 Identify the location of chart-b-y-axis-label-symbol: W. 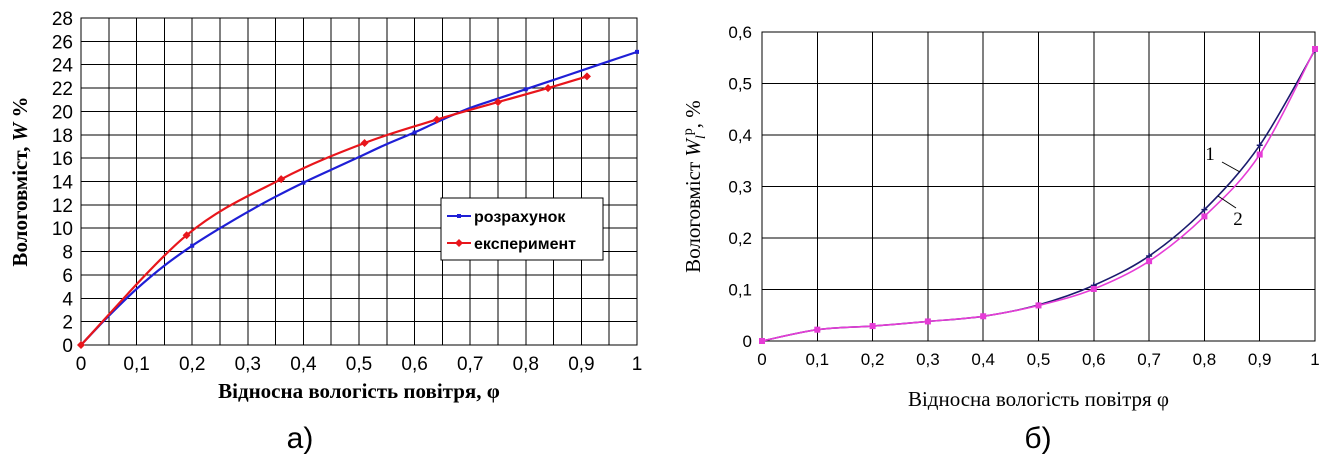
(693, 147).